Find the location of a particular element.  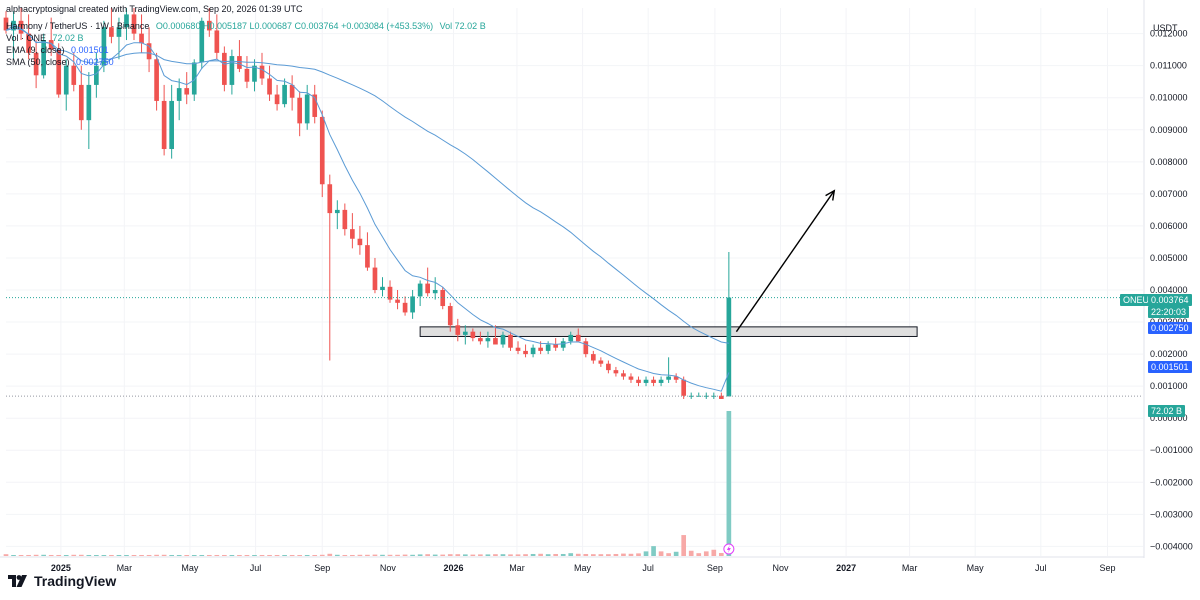

tradingview-logo: TradingView is located at coordinates (62, 581).